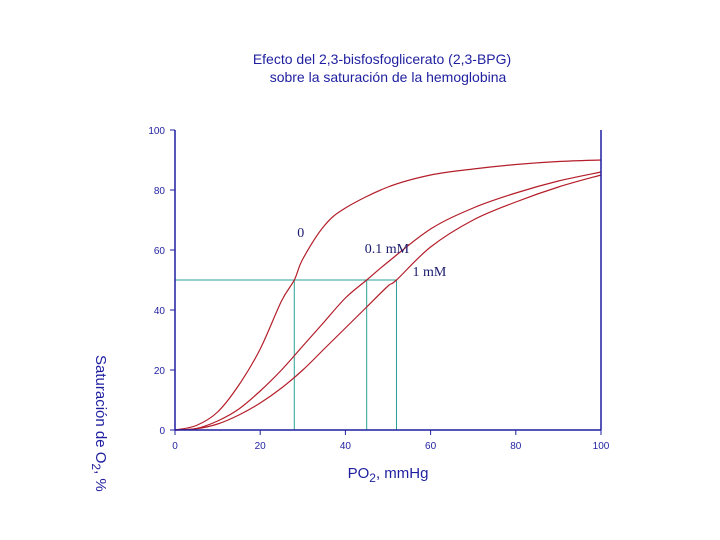 The height and width of the screenshot is (540, 720). I want to click on y-tick-label: 100, so click(156, 131).